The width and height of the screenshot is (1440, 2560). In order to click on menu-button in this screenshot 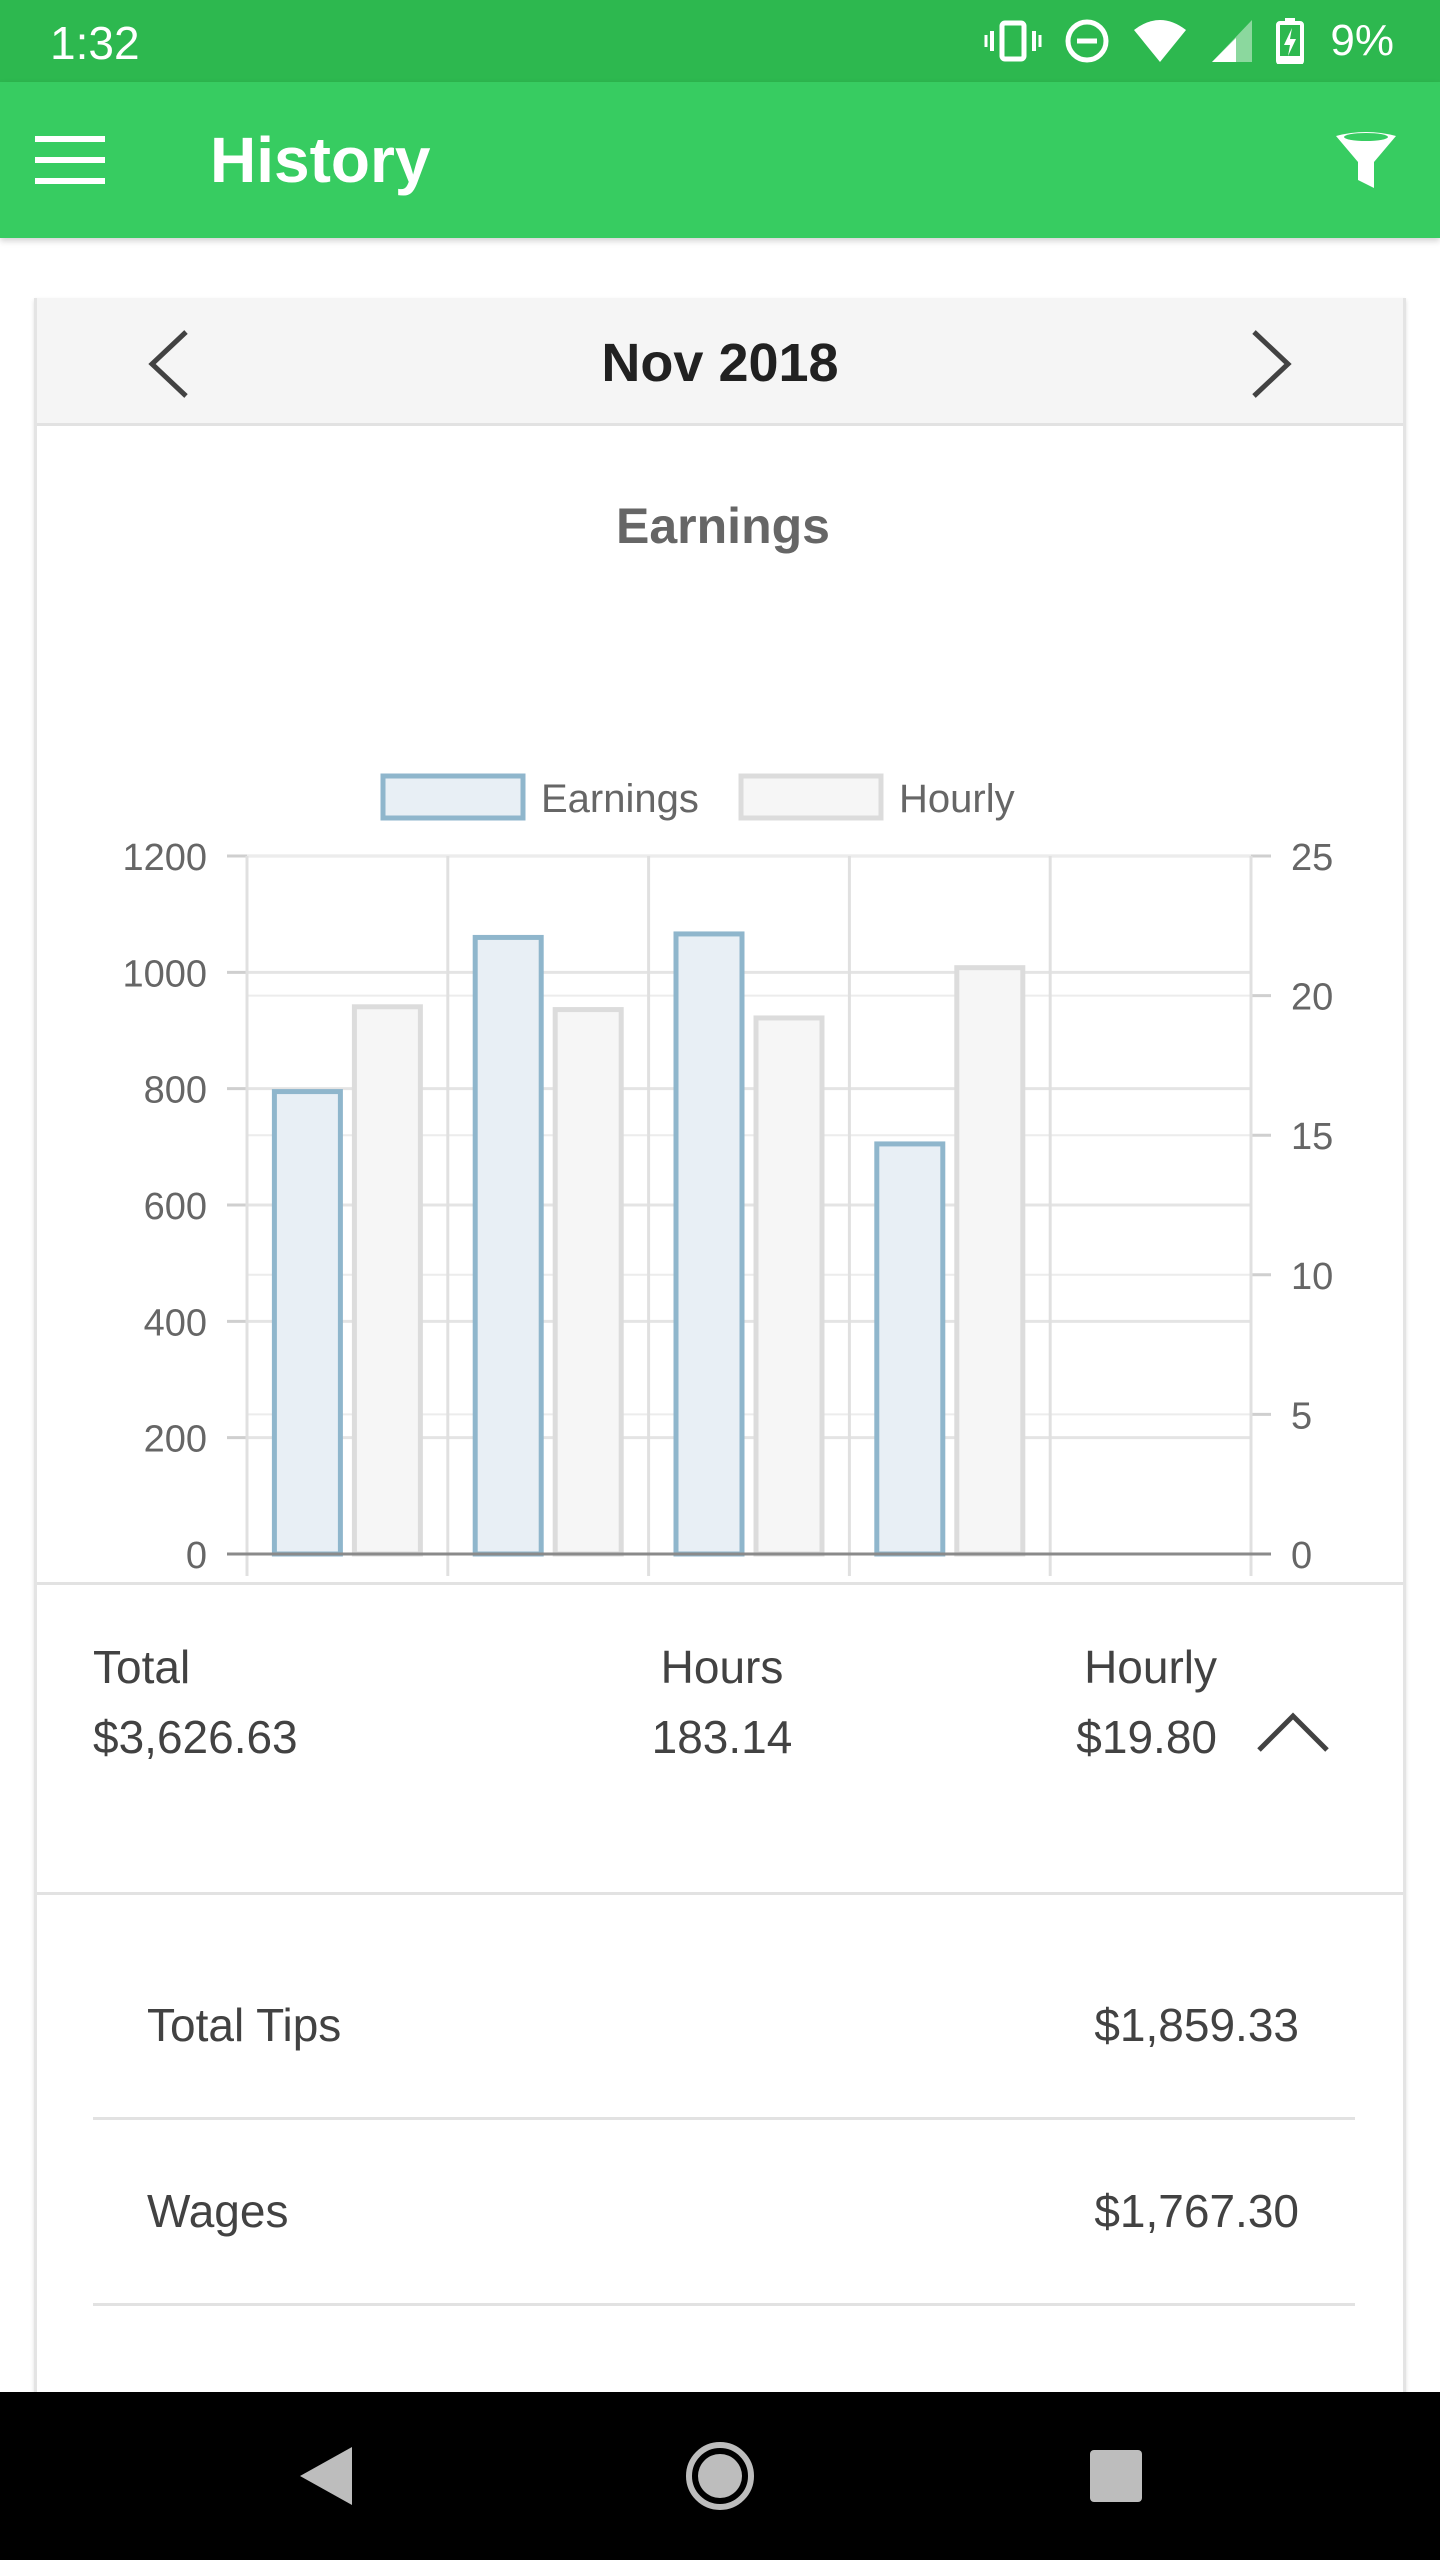, I will do `click(70, 160)`.